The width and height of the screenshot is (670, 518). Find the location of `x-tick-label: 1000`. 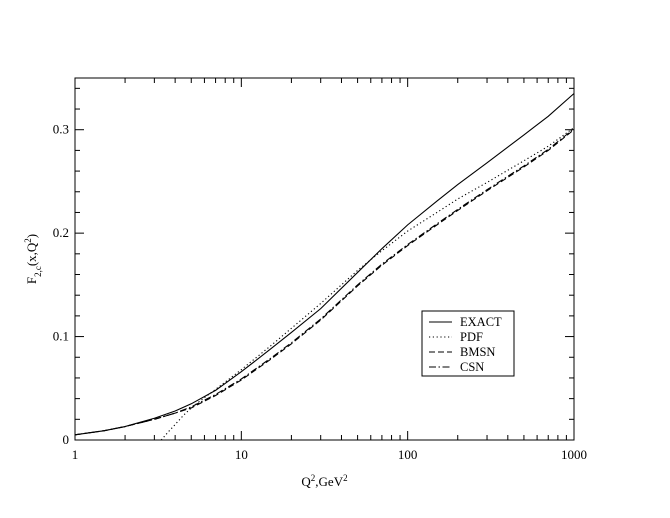

x-tick-label: 1000 is located at coordinates (574, 454).